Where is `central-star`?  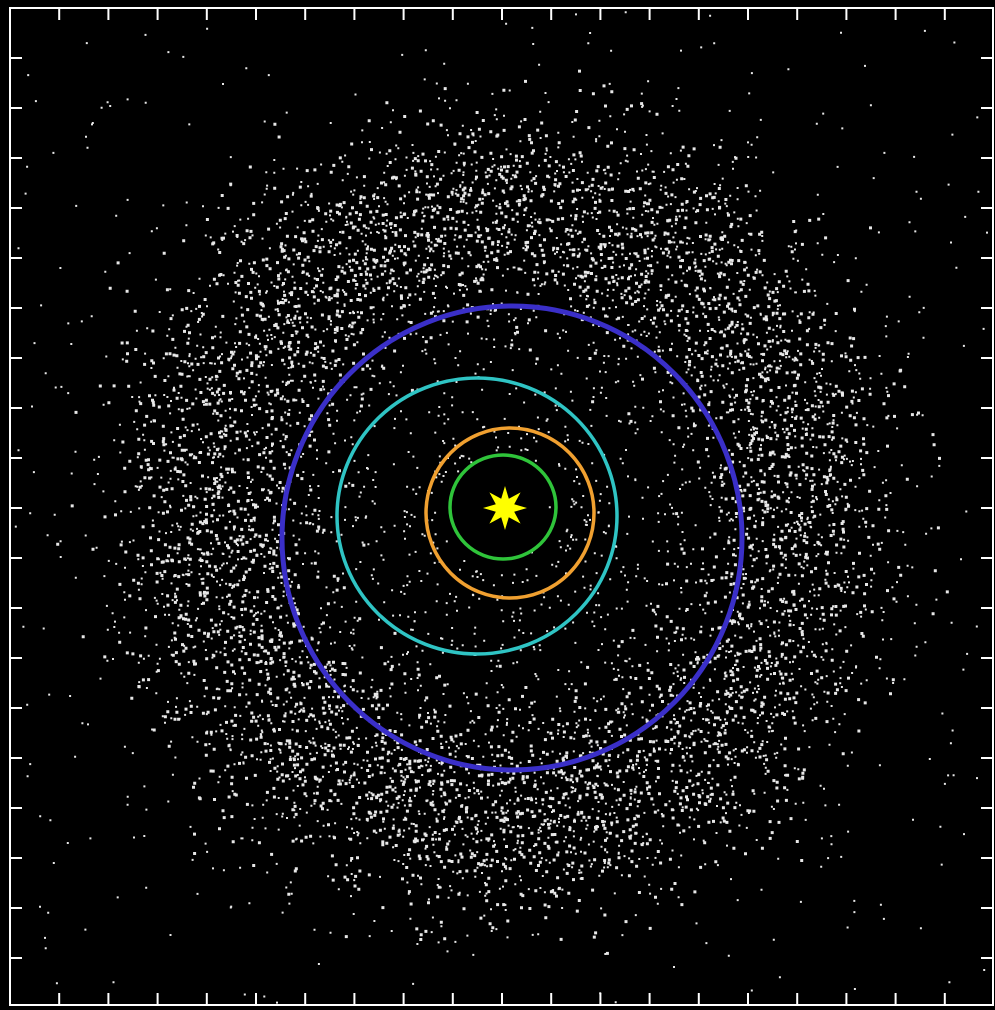 central-star is located at coordinates (505, 508).